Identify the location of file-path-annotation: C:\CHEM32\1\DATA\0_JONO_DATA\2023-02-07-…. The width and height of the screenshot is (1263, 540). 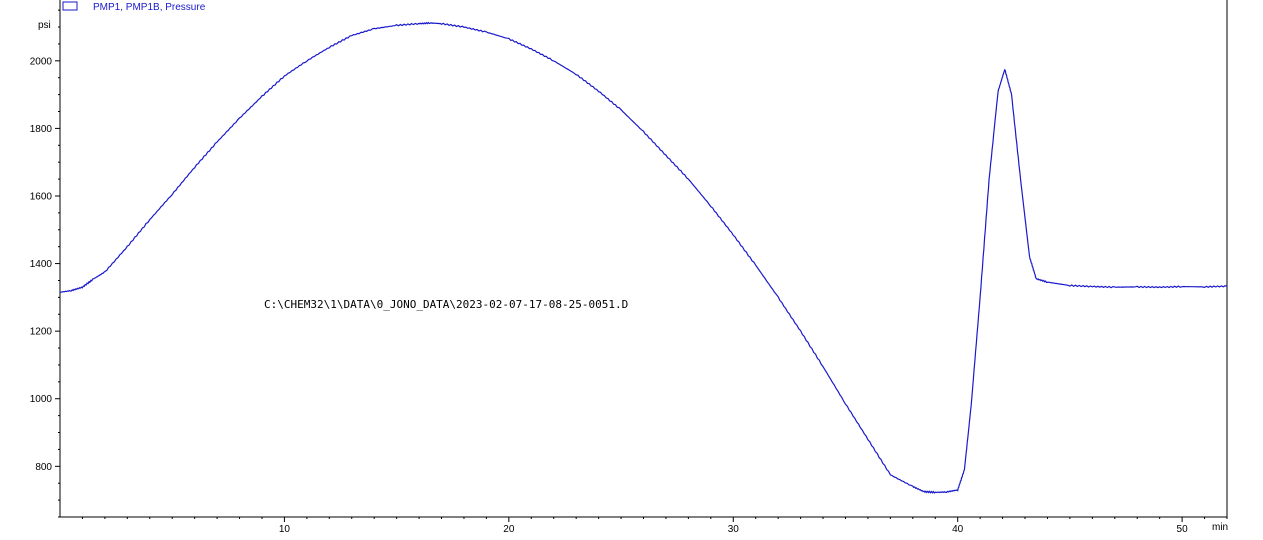
(446, 304).